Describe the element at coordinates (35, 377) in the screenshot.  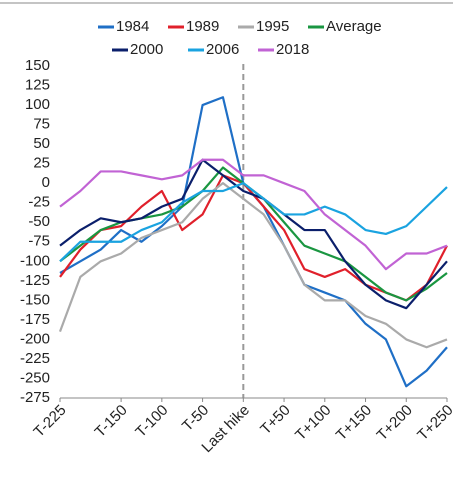
I see `y-tick-label: -250` at that location.